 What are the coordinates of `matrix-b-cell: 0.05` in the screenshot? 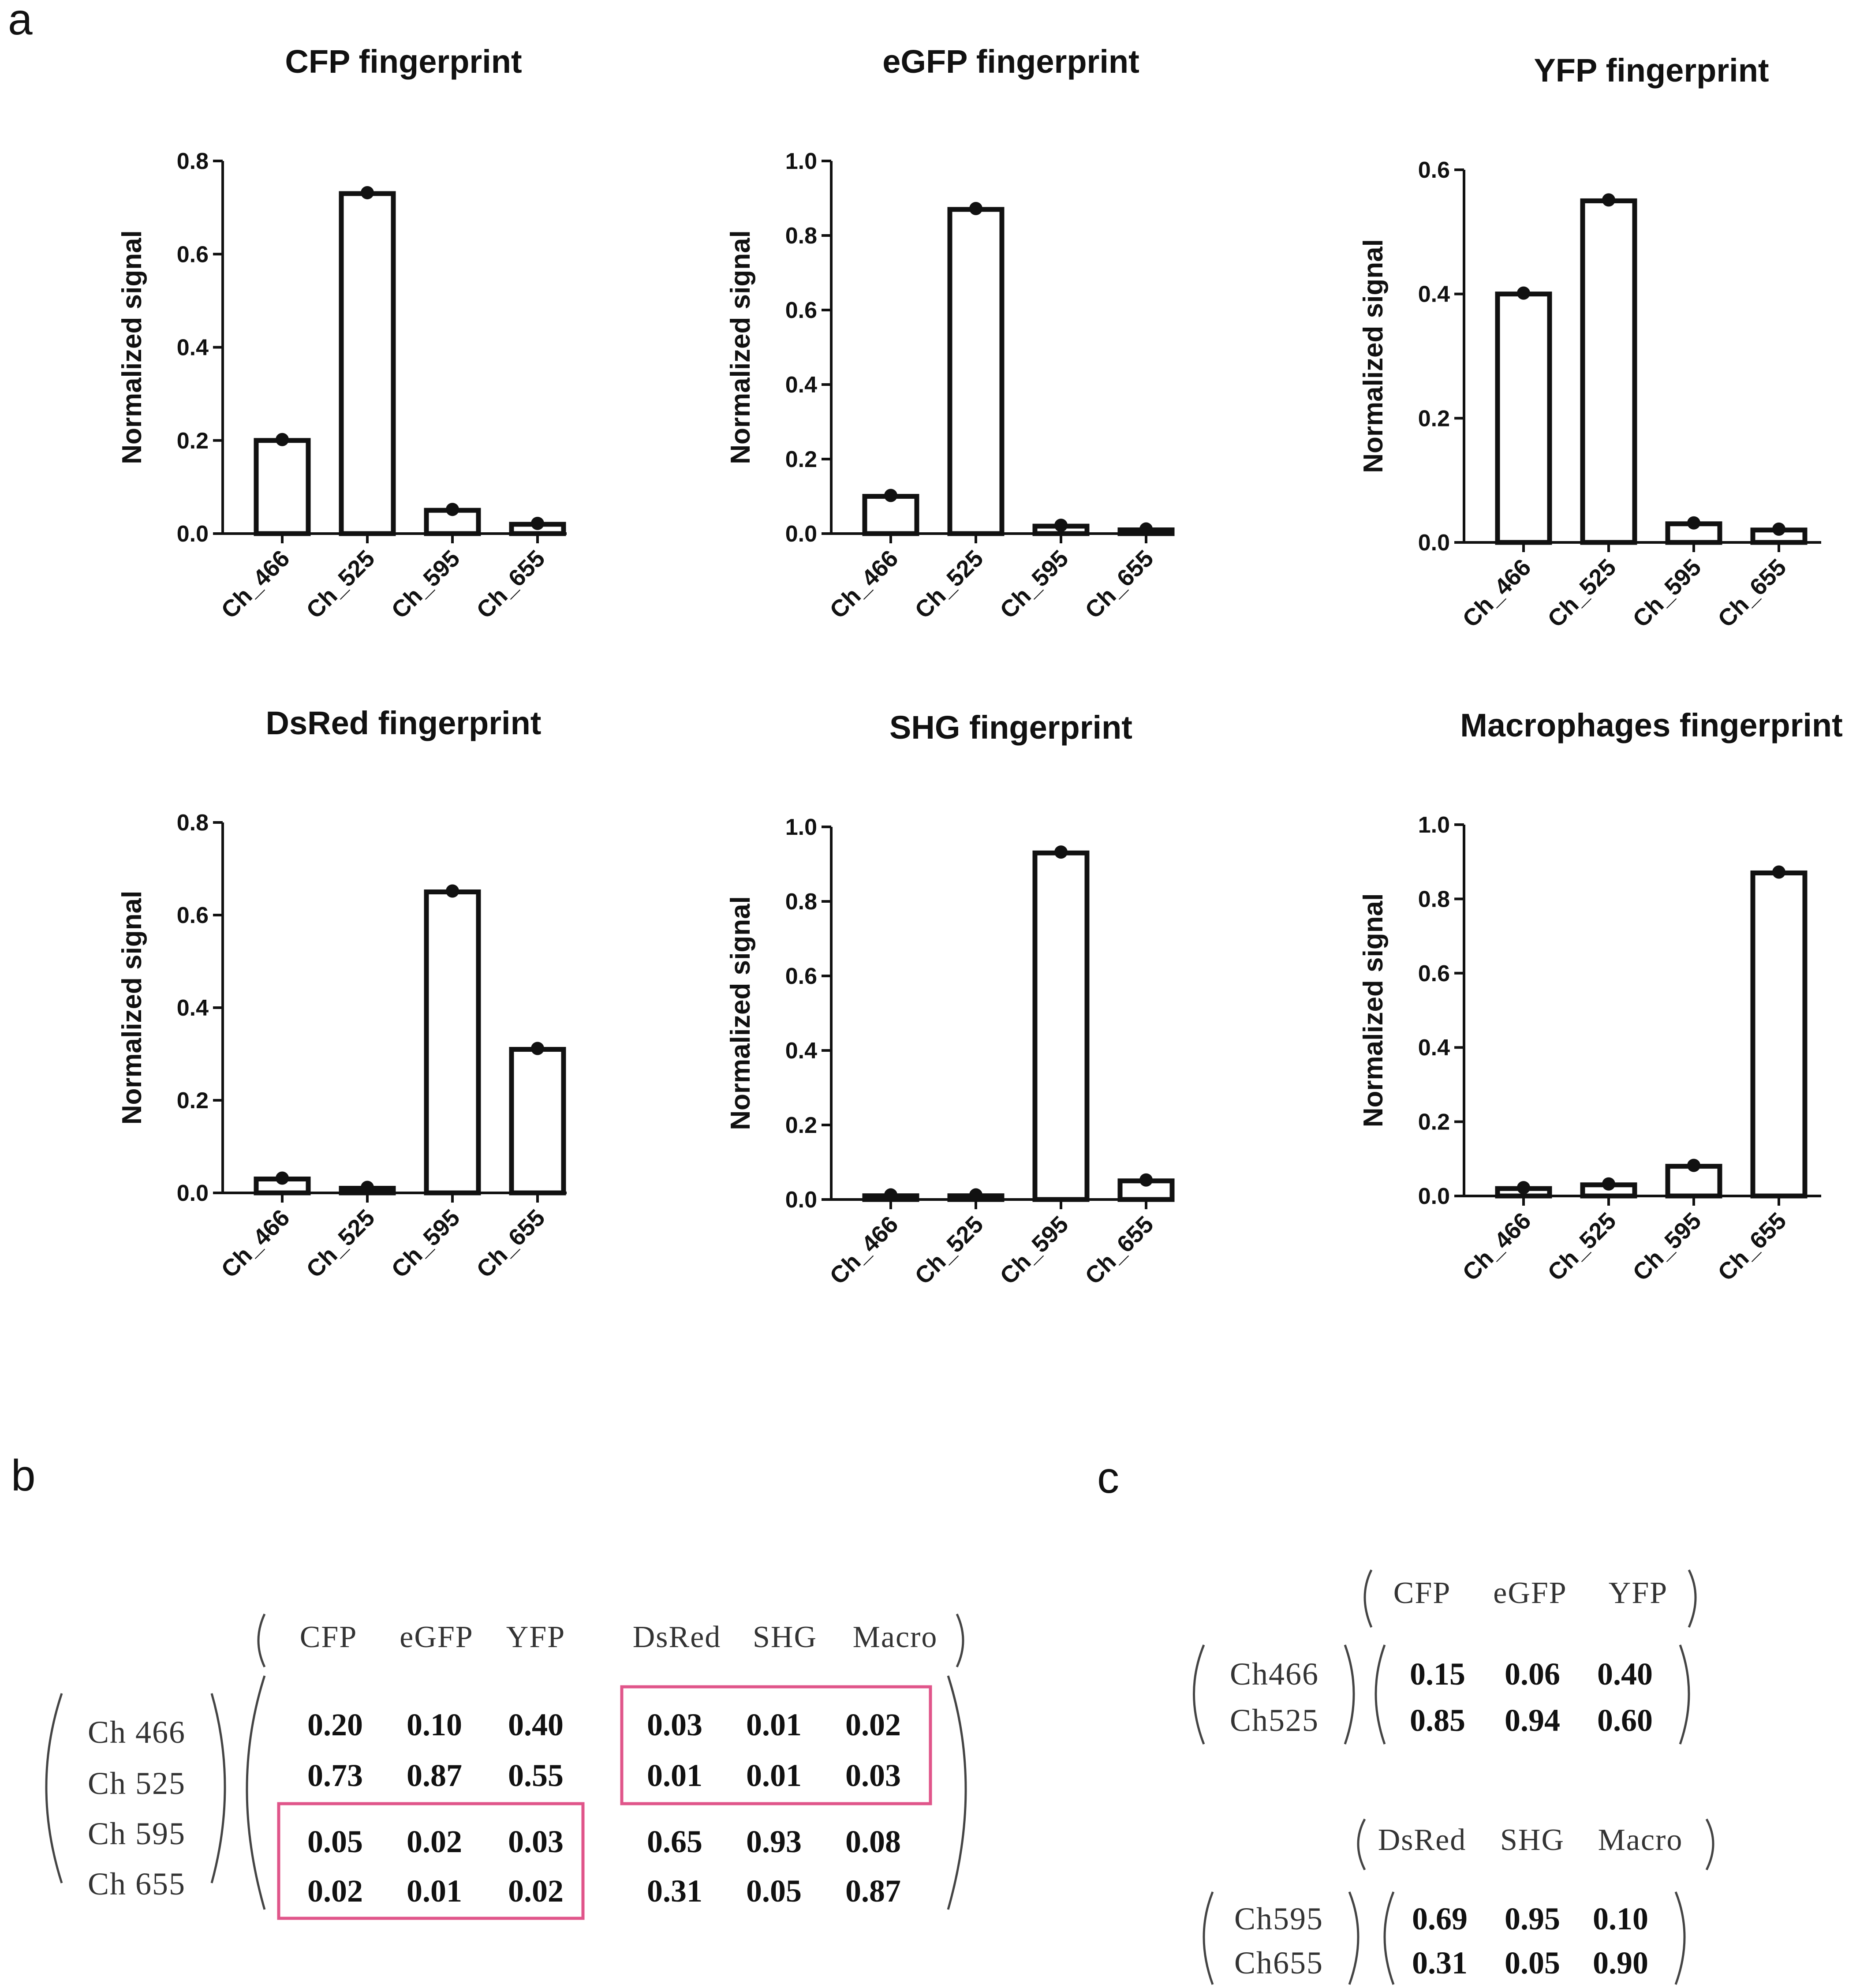 It's located at (335, 1842).